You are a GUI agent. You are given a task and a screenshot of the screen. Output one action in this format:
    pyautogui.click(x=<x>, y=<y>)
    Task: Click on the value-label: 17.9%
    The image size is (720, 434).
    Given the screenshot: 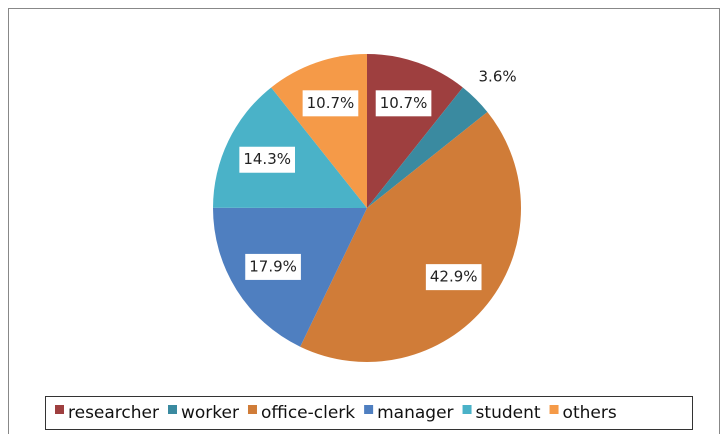 What is the action you would take?
    pyautogui.click(x=273, y=266)
    